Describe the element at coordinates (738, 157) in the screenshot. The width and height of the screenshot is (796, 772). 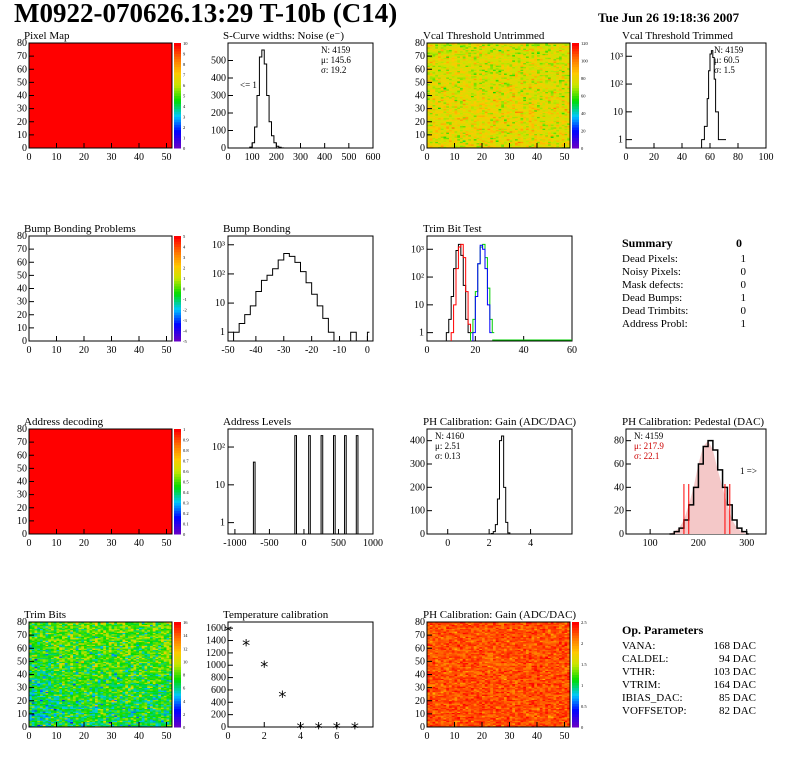
I see `vcal-trimmed-xtick-label: 80` at that location.